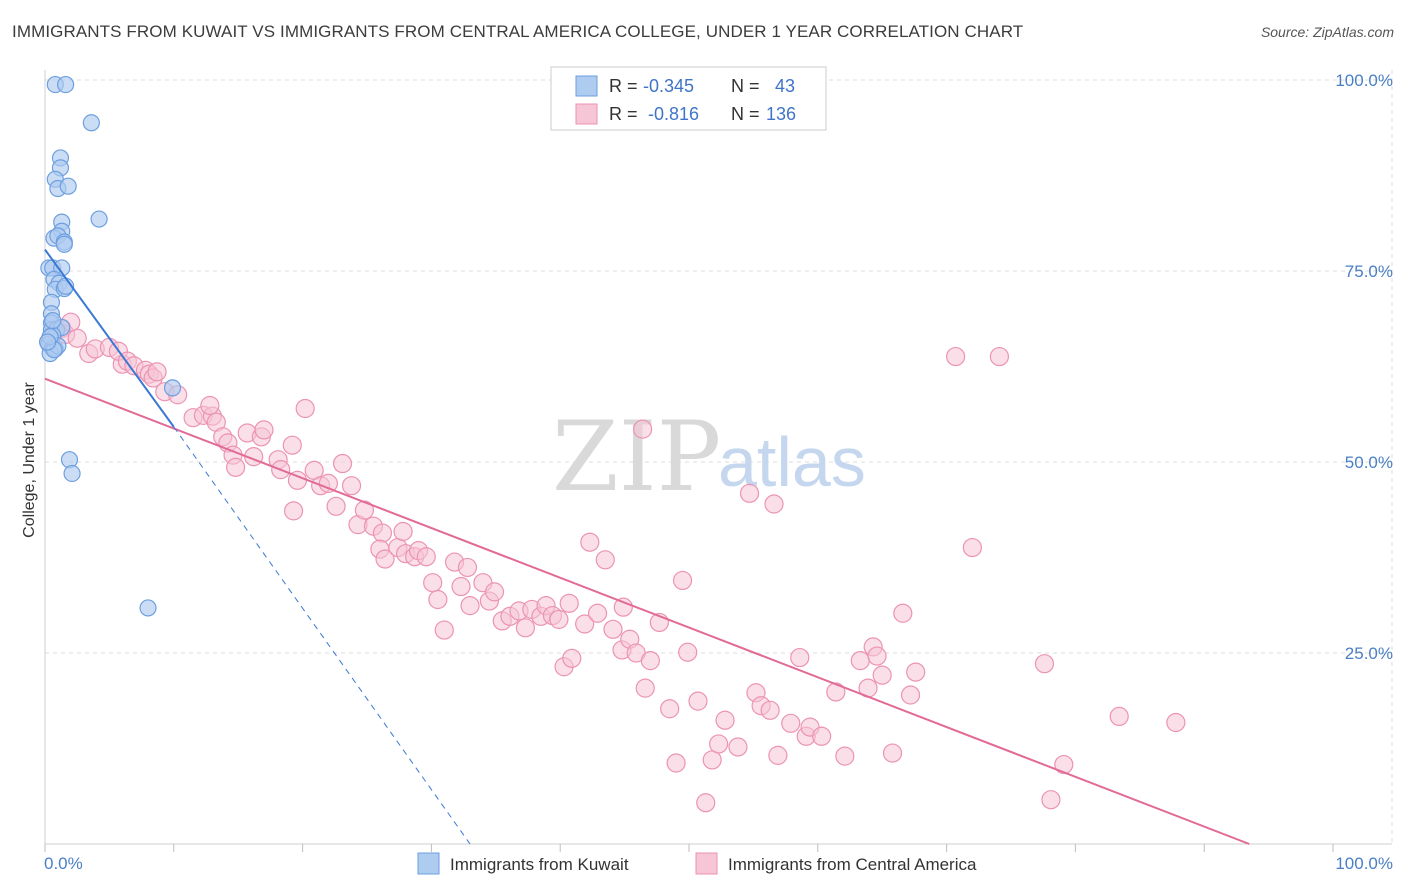 Image resolution: width=1406 pixels, height=892 pixels. I want to click on bottom-legend-label-kuwait: Immigrants from Kuwait, so click(539, 864).